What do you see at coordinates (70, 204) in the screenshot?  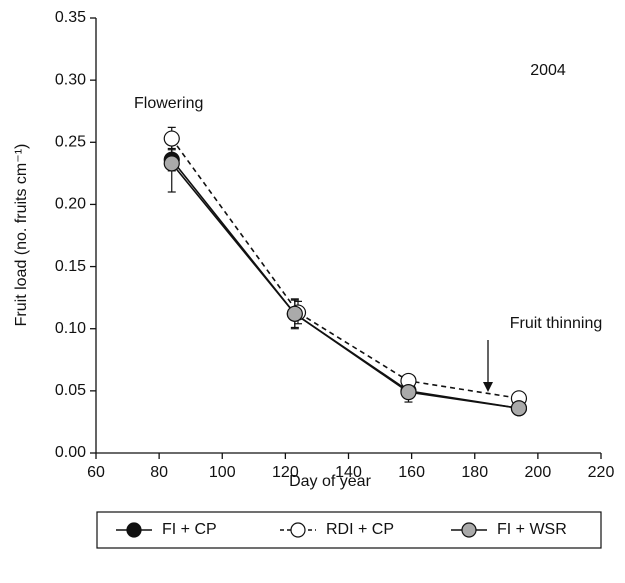 I see `y-tick-label: 0.20` at bounding box center [70, 204].